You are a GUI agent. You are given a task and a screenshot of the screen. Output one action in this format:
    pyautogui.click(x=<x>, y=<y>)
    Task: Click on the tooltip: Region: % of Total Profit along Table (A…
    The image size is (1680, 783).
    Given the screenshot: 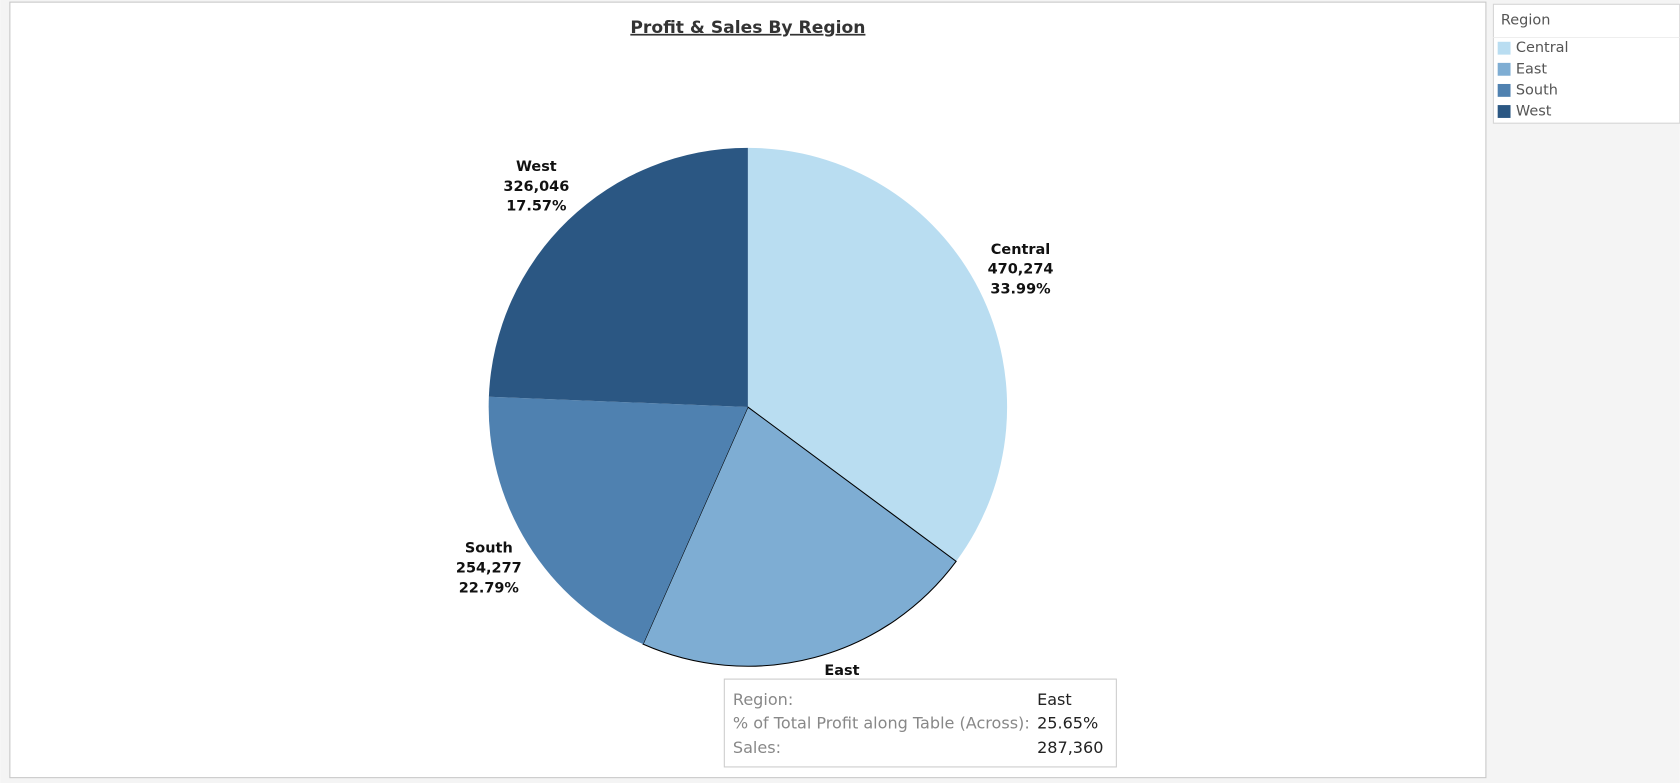 What is the action you would take?
    pyautogui.click(x=920, y=723)
    